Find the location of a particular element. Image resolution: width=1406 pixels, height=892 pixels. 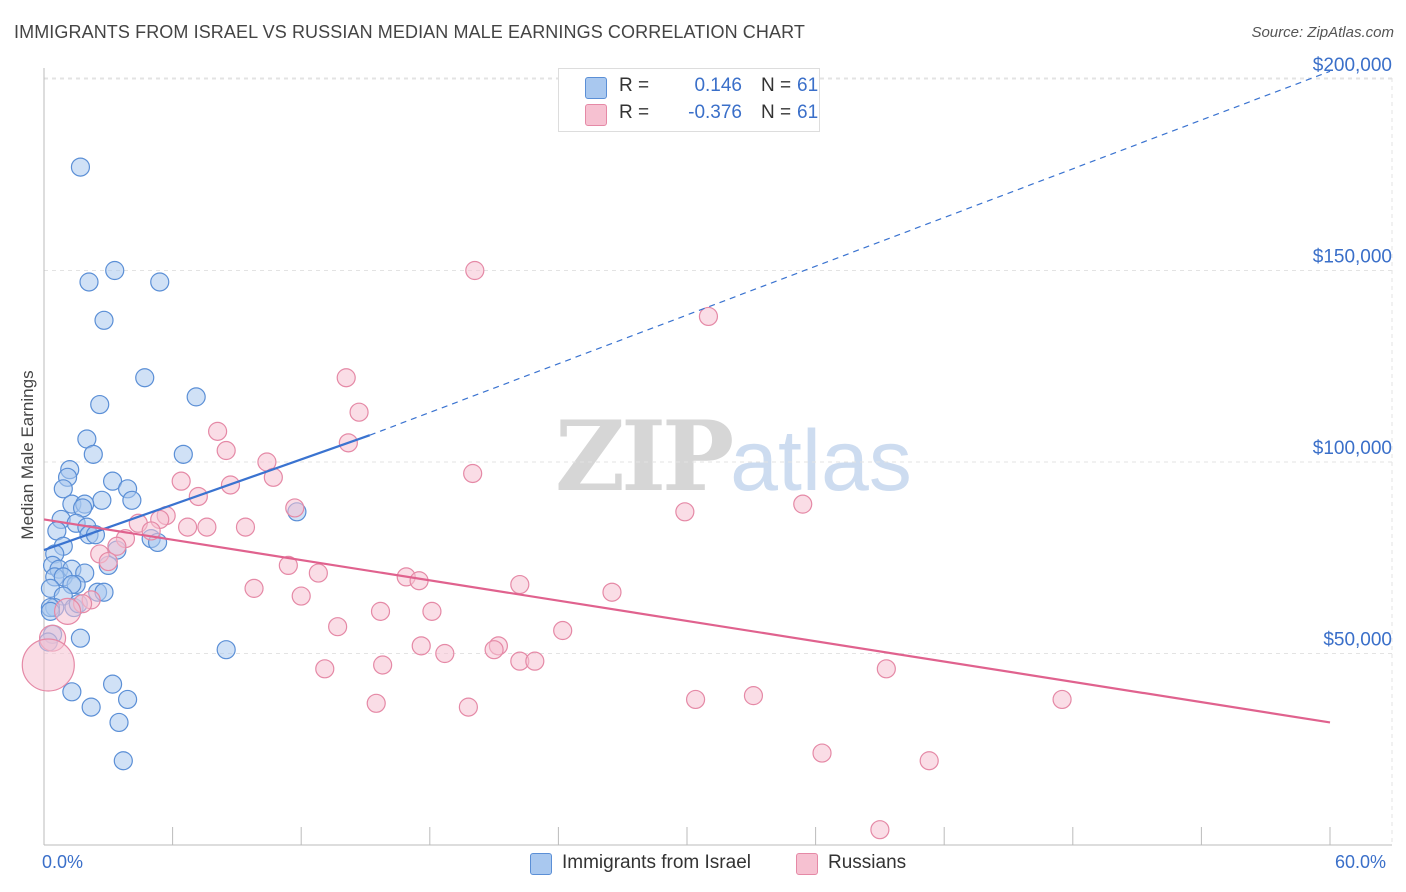

russian-legend-swatch is located at coordinates (807, 864).